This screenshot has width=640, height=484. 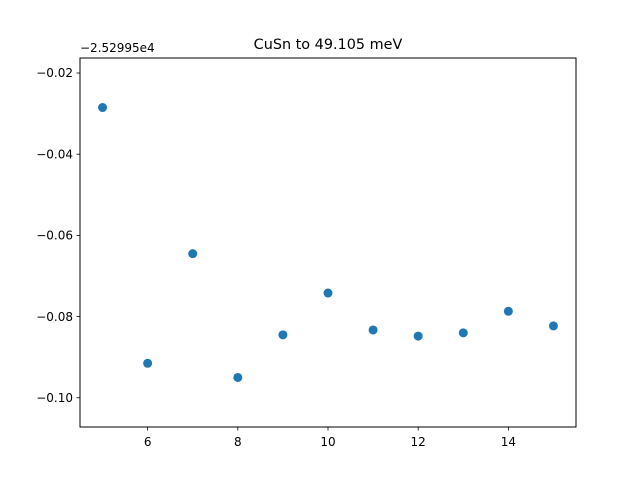 I want to click on x-tick-label: 14, so click(x=508, y=442).